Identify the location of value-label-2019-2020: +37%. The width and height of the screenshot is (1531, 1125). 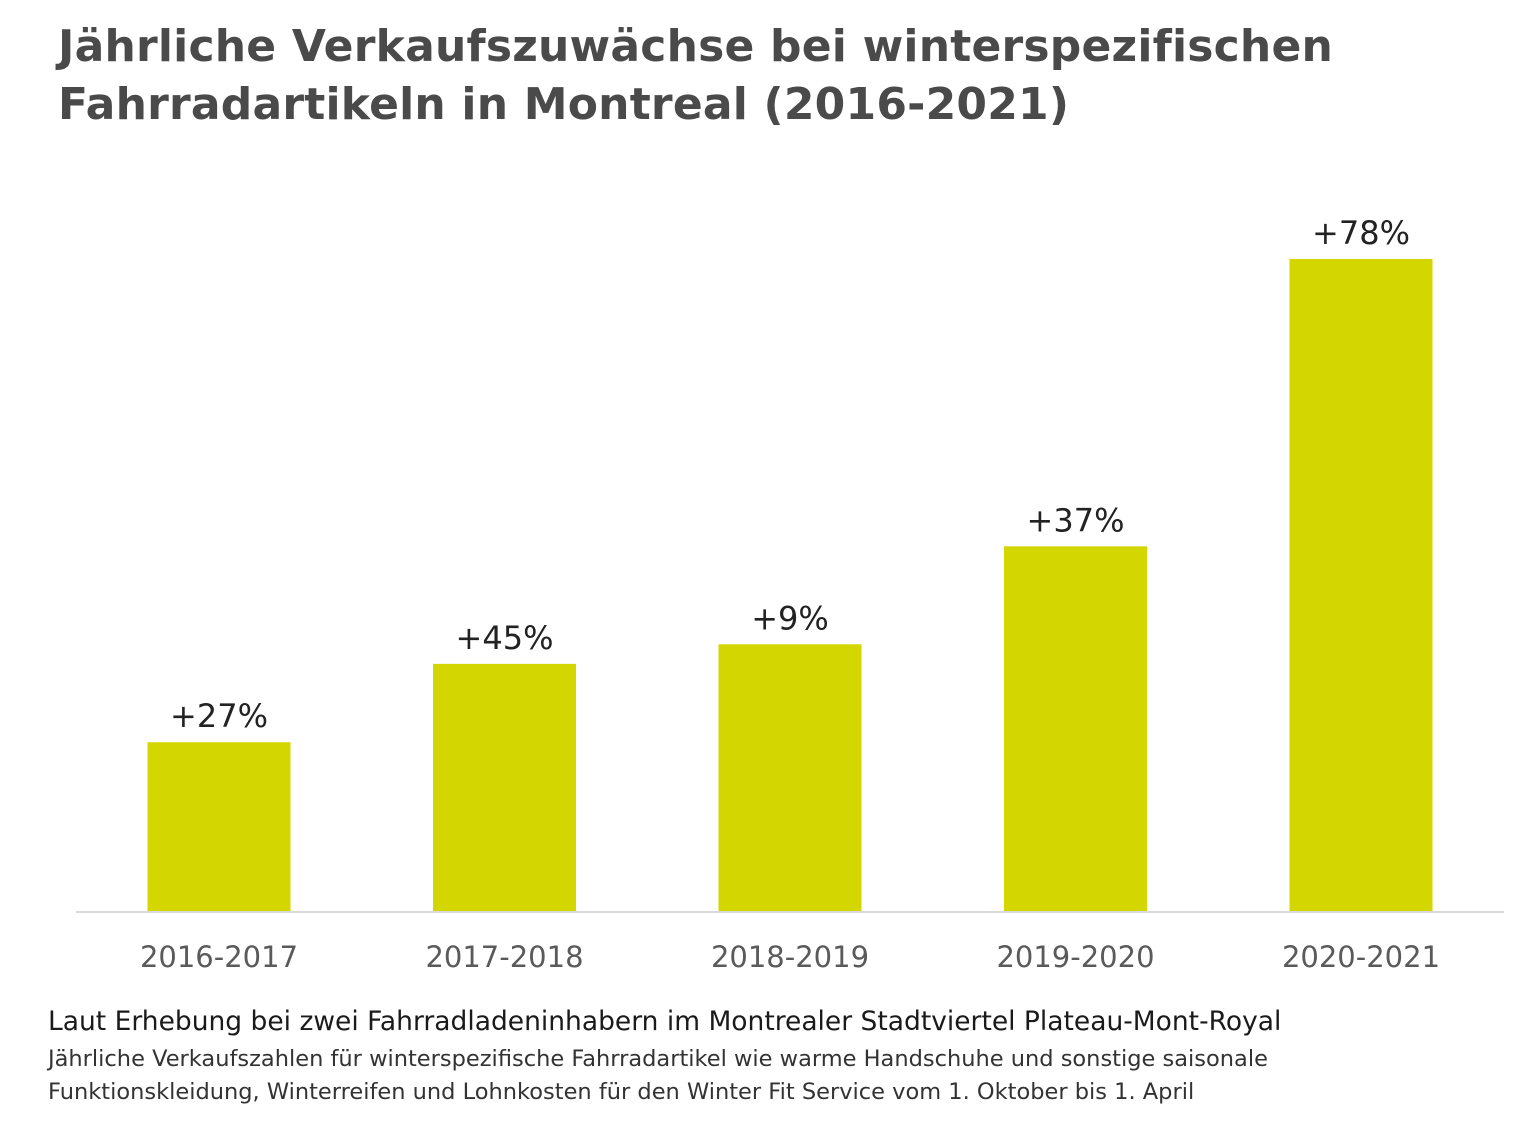
(1076, 520).